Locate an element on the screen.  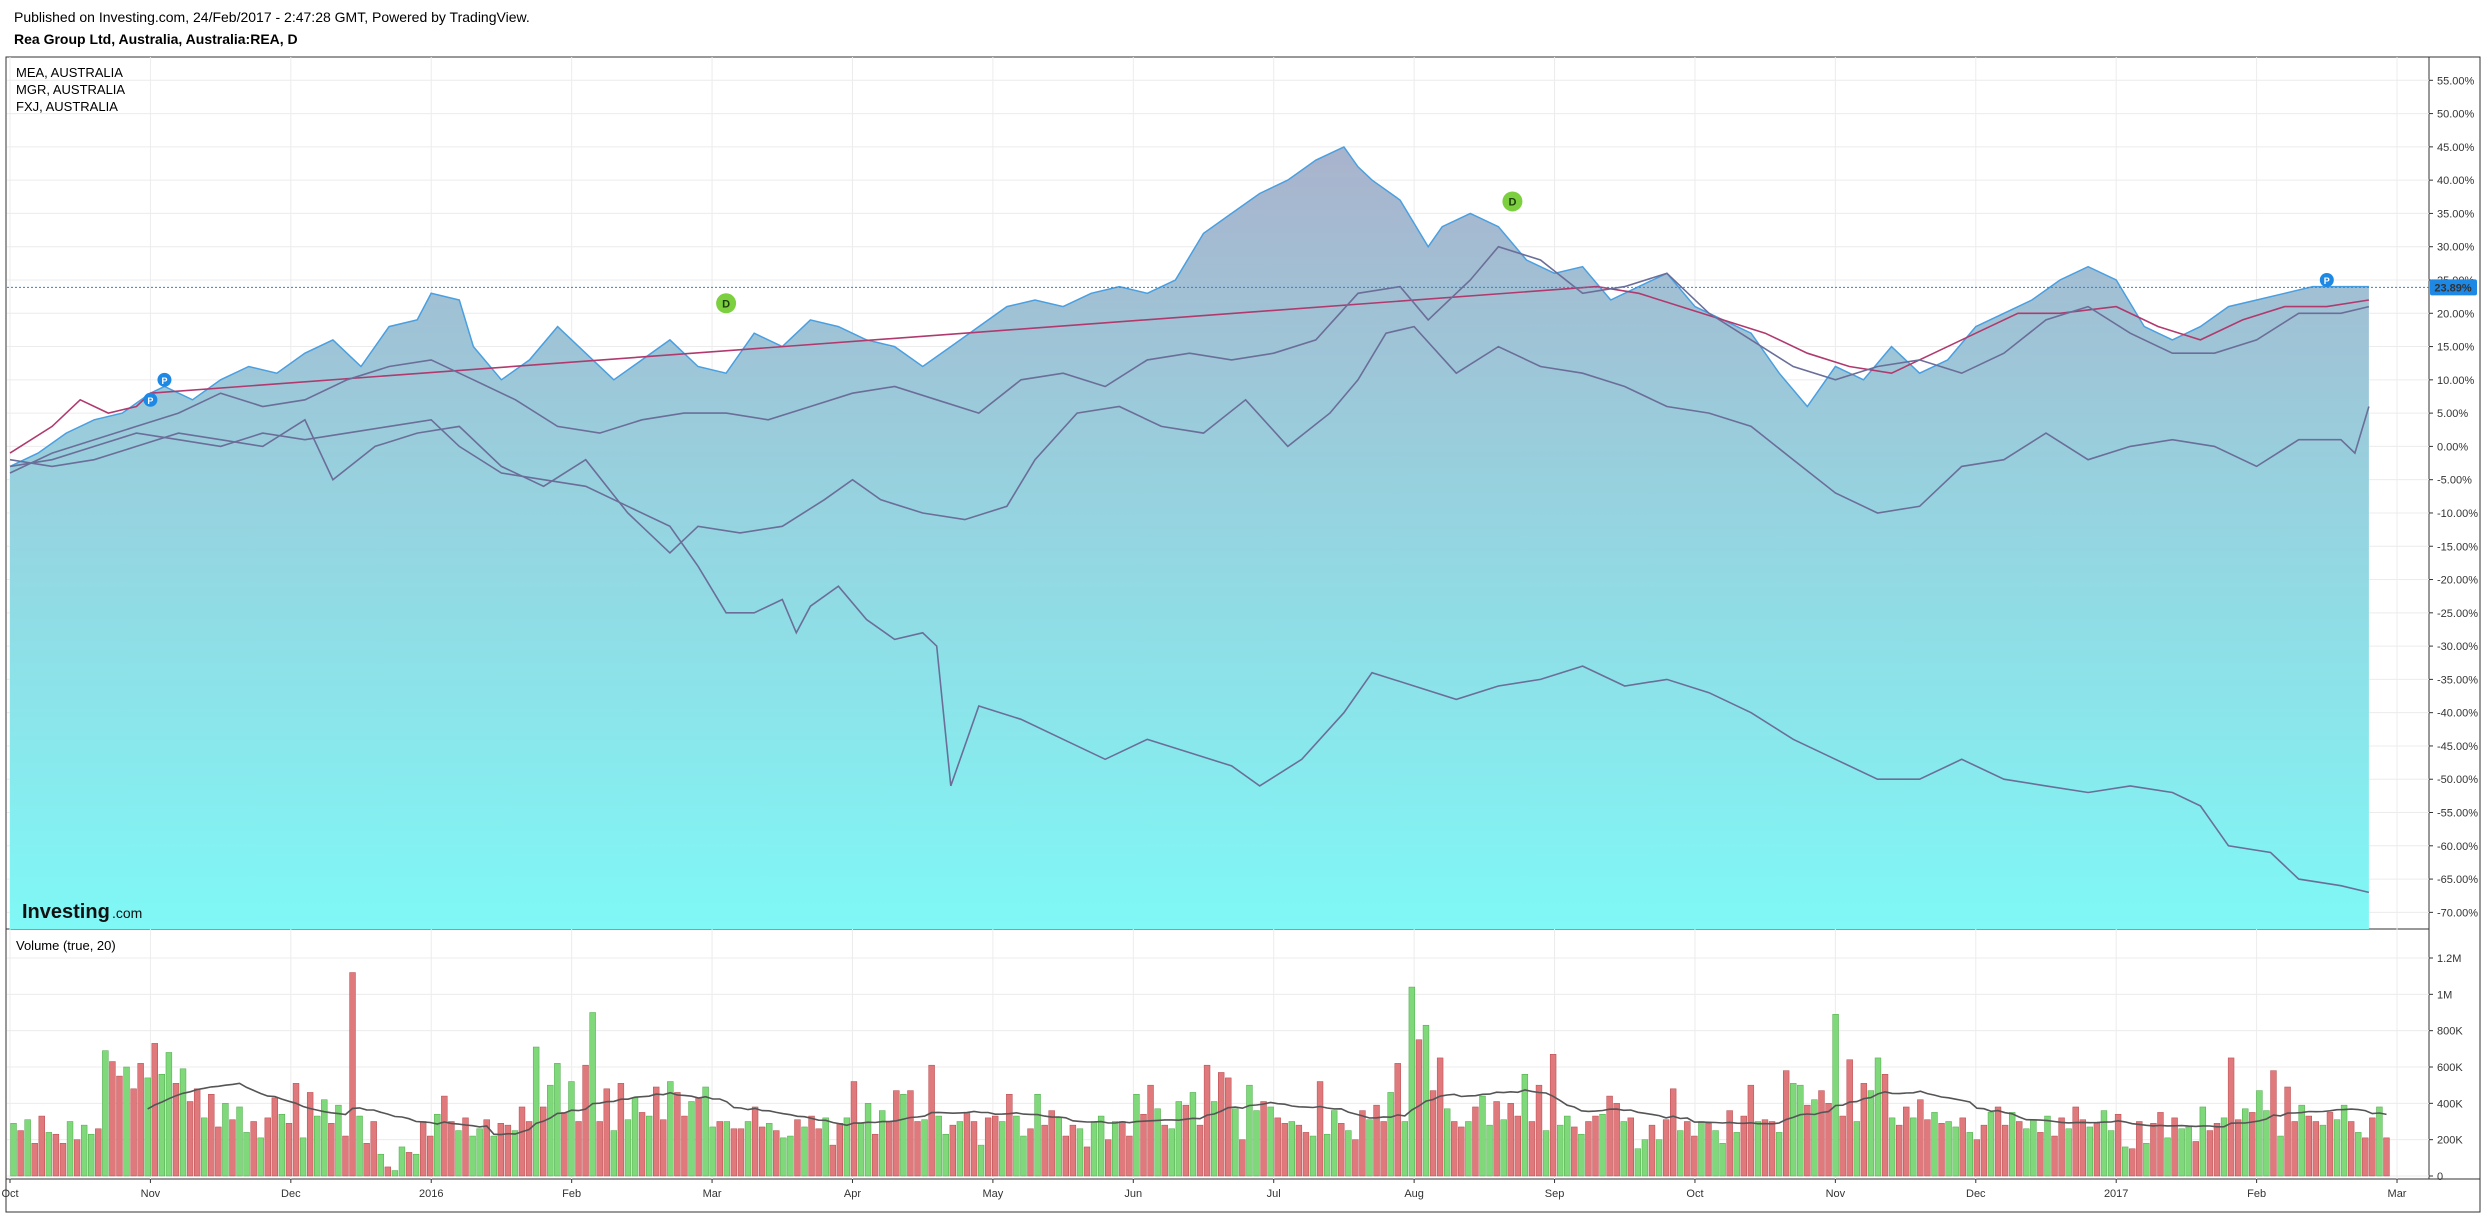
volume-ma-layer is located at coordinates (1267, 1109).